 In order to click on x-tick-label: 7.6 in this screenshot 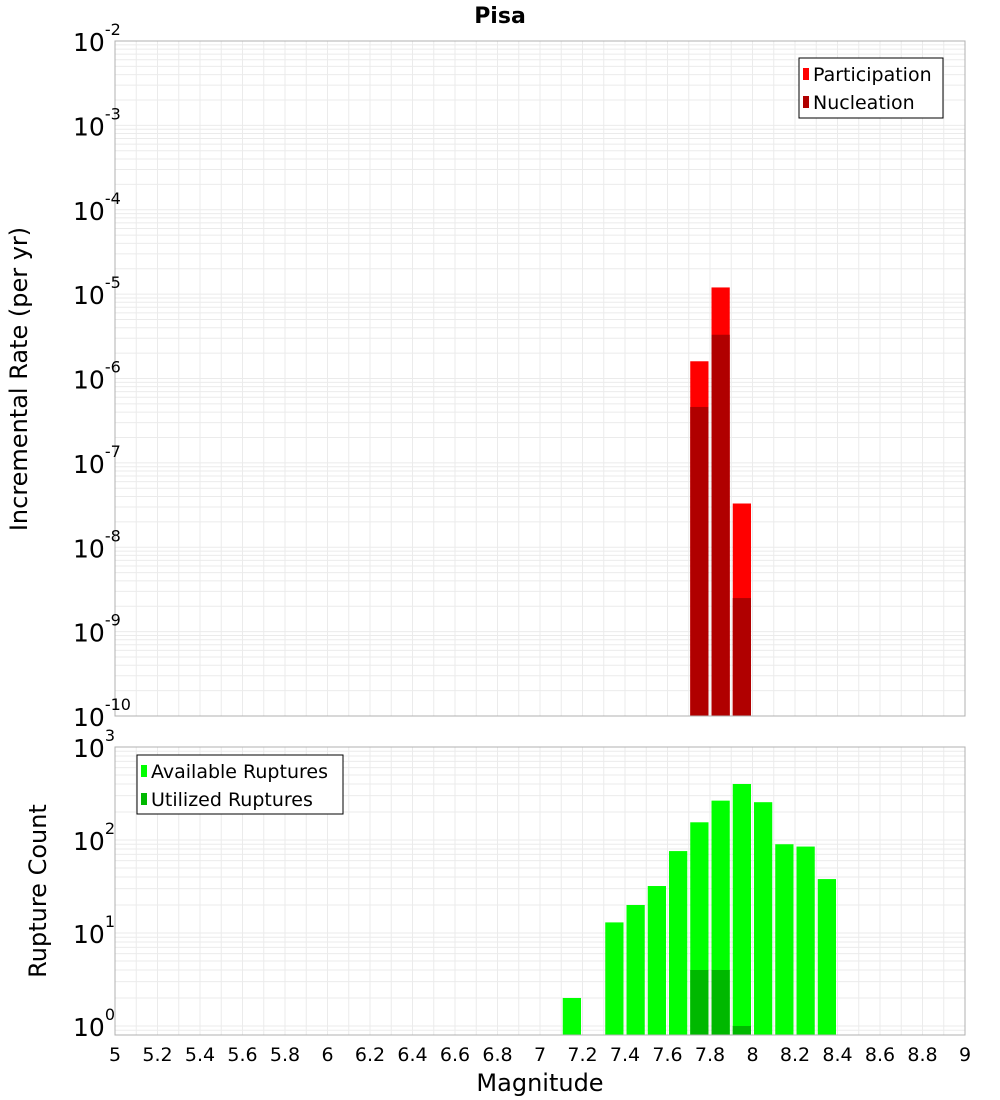, I will do `click(667, 1055)`.